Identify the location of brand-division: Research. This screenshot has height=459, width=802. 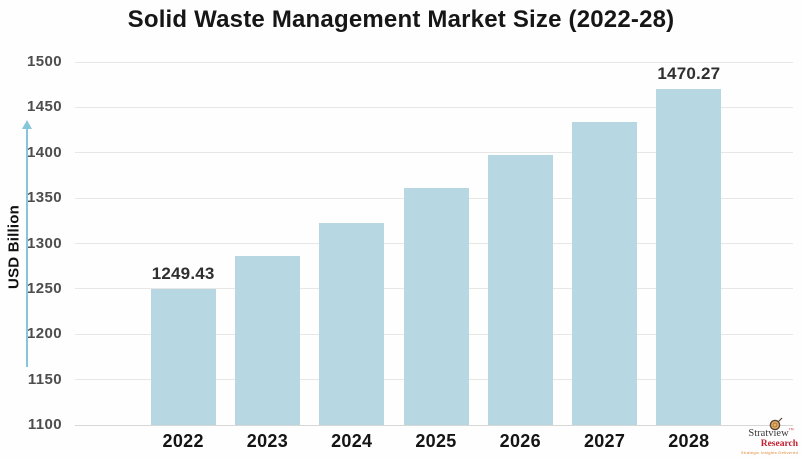
(779, 444).